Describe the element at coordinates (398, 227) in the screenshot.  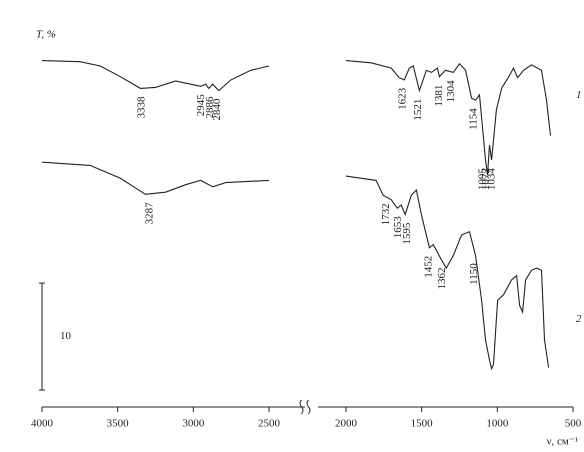
I see `peak-label: 1653` at that location.